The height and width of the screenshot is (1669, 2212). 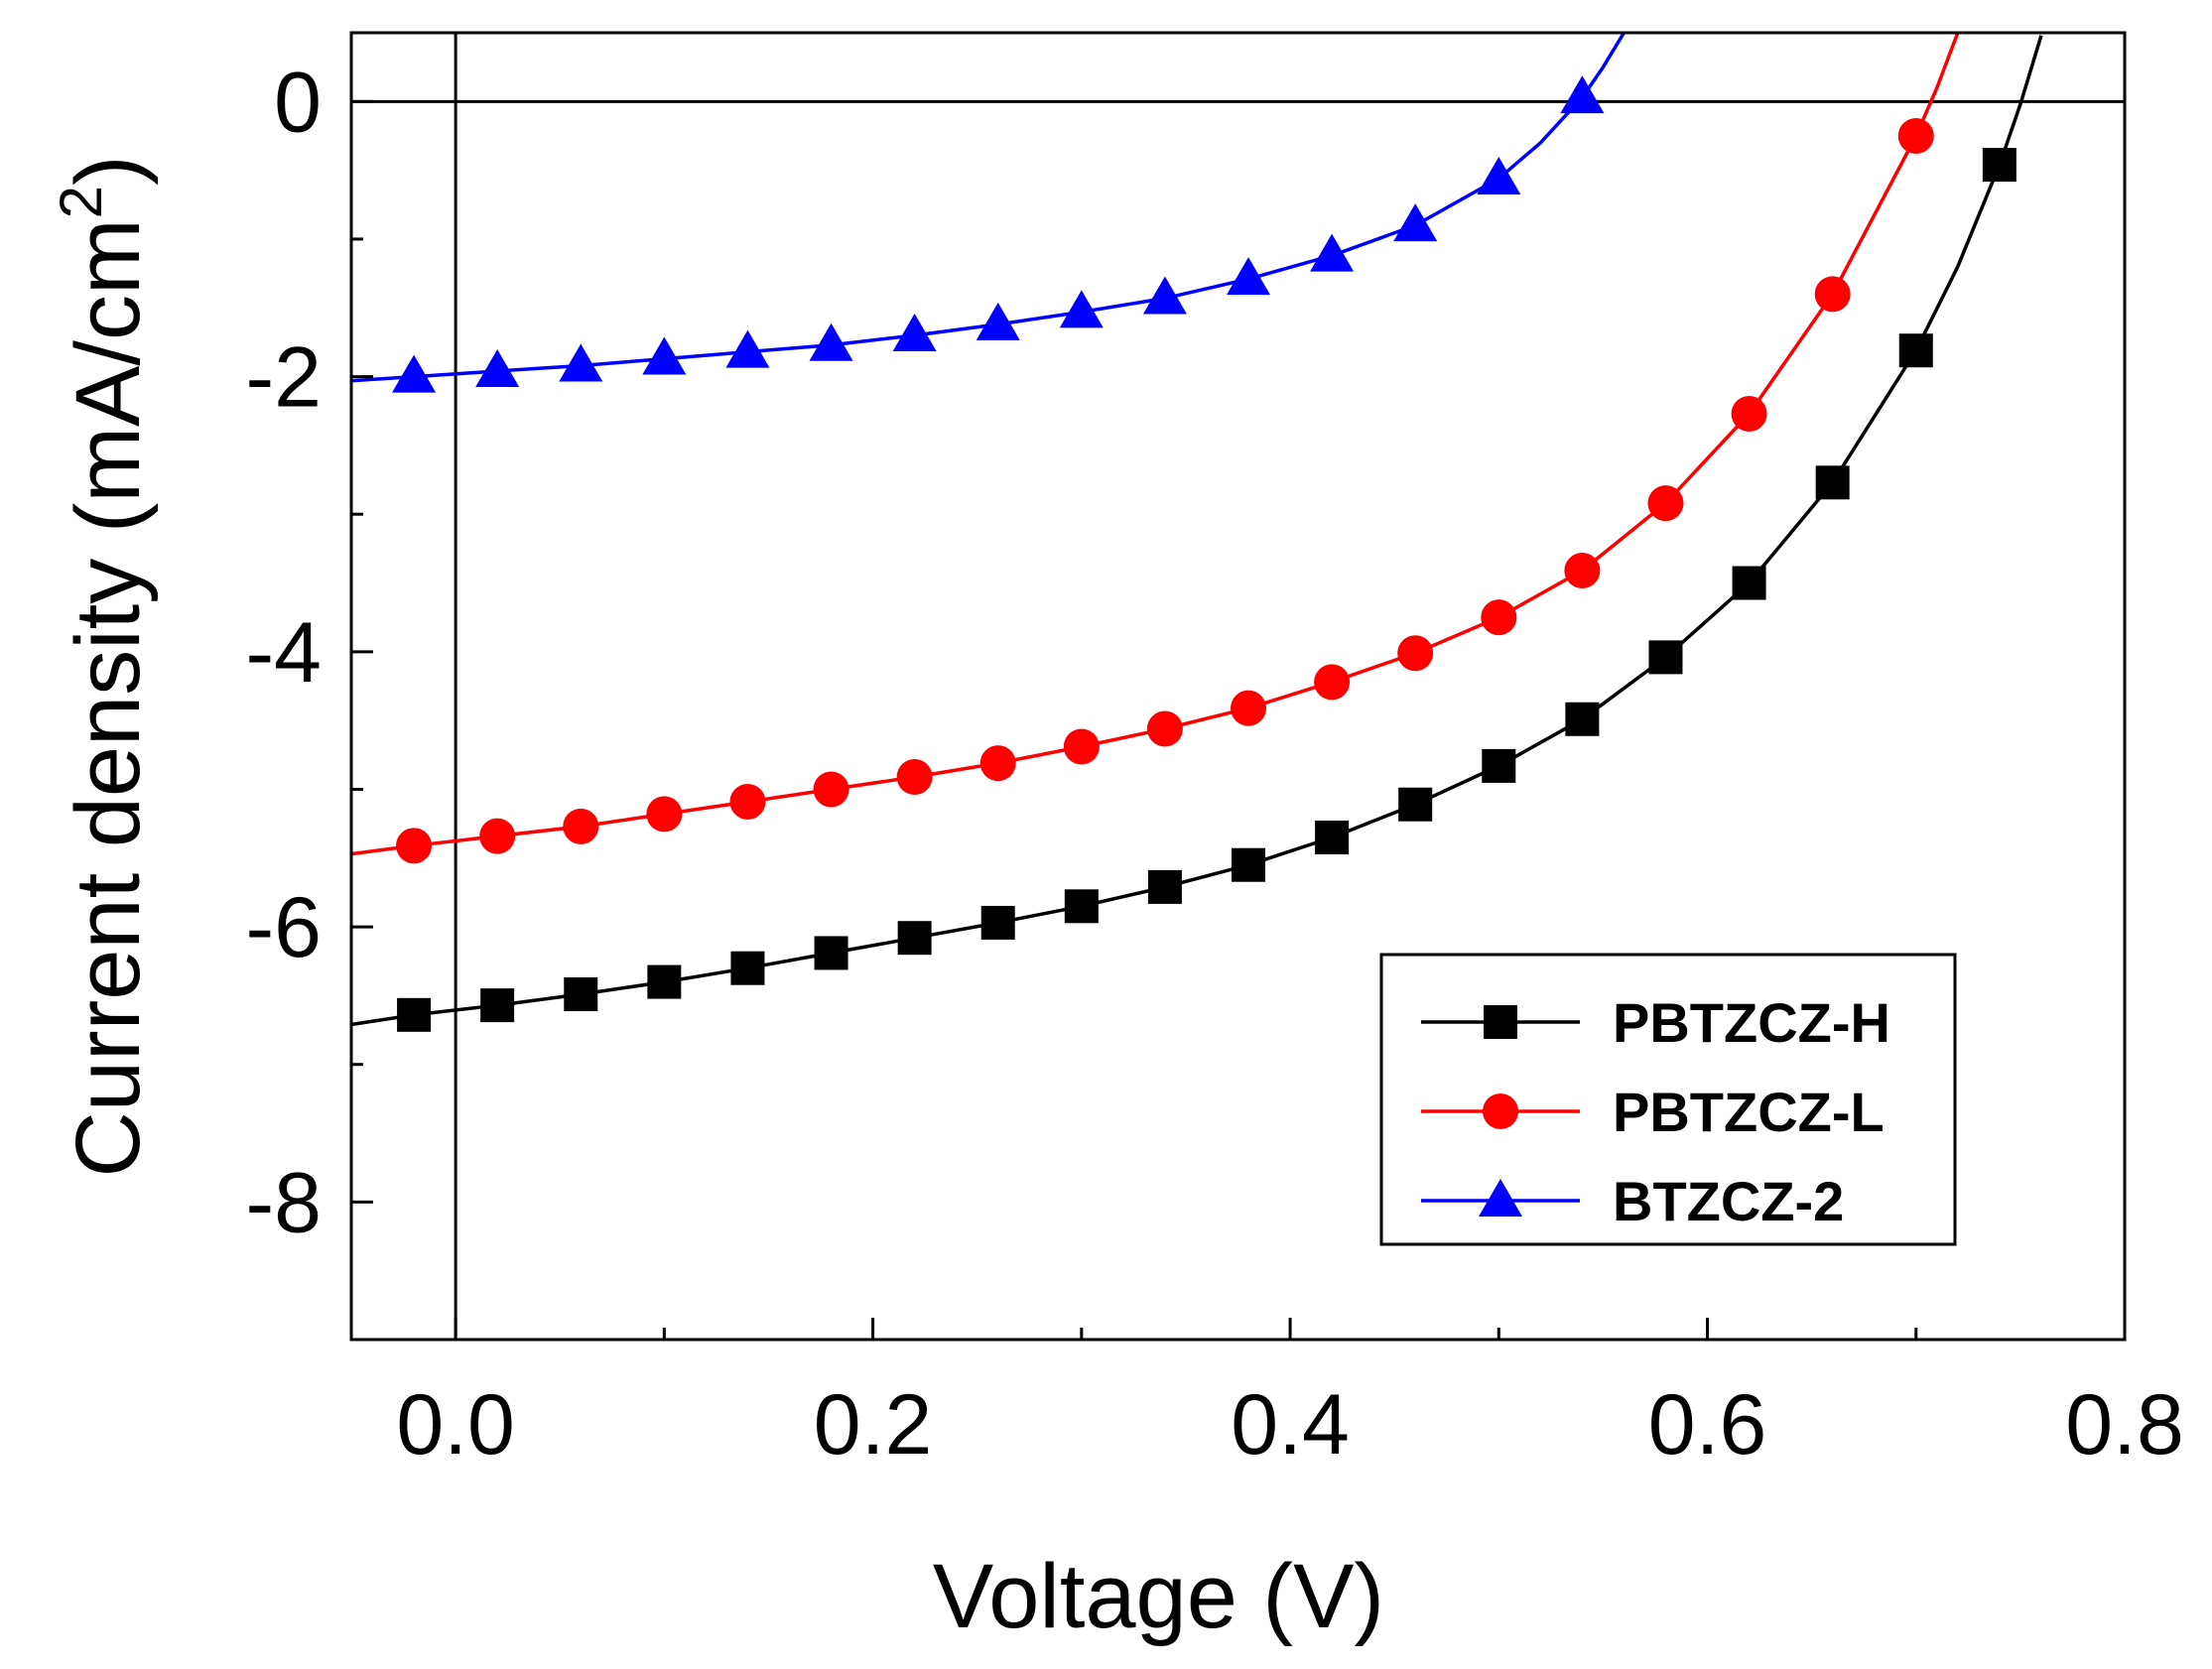 I want to click on x-tick-label: 0.0, so click(x=455, y=1425).